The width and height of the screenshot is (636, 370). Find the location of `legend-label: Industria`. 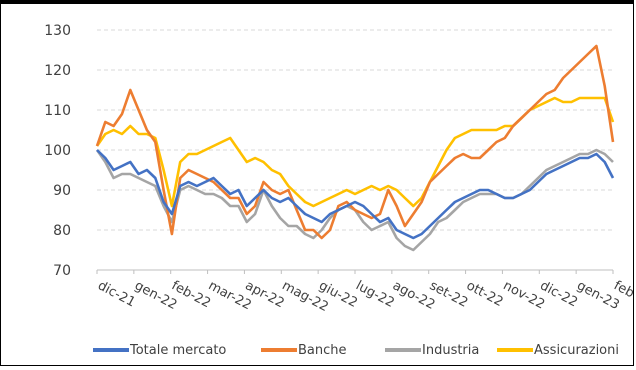

legend-label: Industria is located at coordinates (450, 350).